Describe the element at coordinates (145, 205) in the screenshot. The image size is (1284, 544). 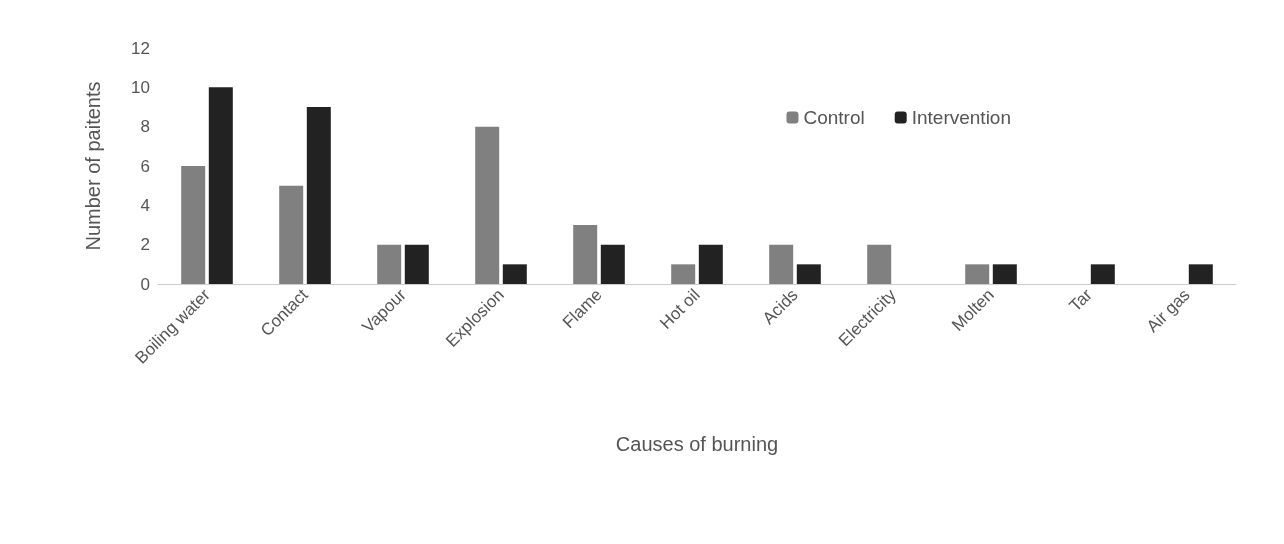
I see `y-tick-label: 4` at that location.